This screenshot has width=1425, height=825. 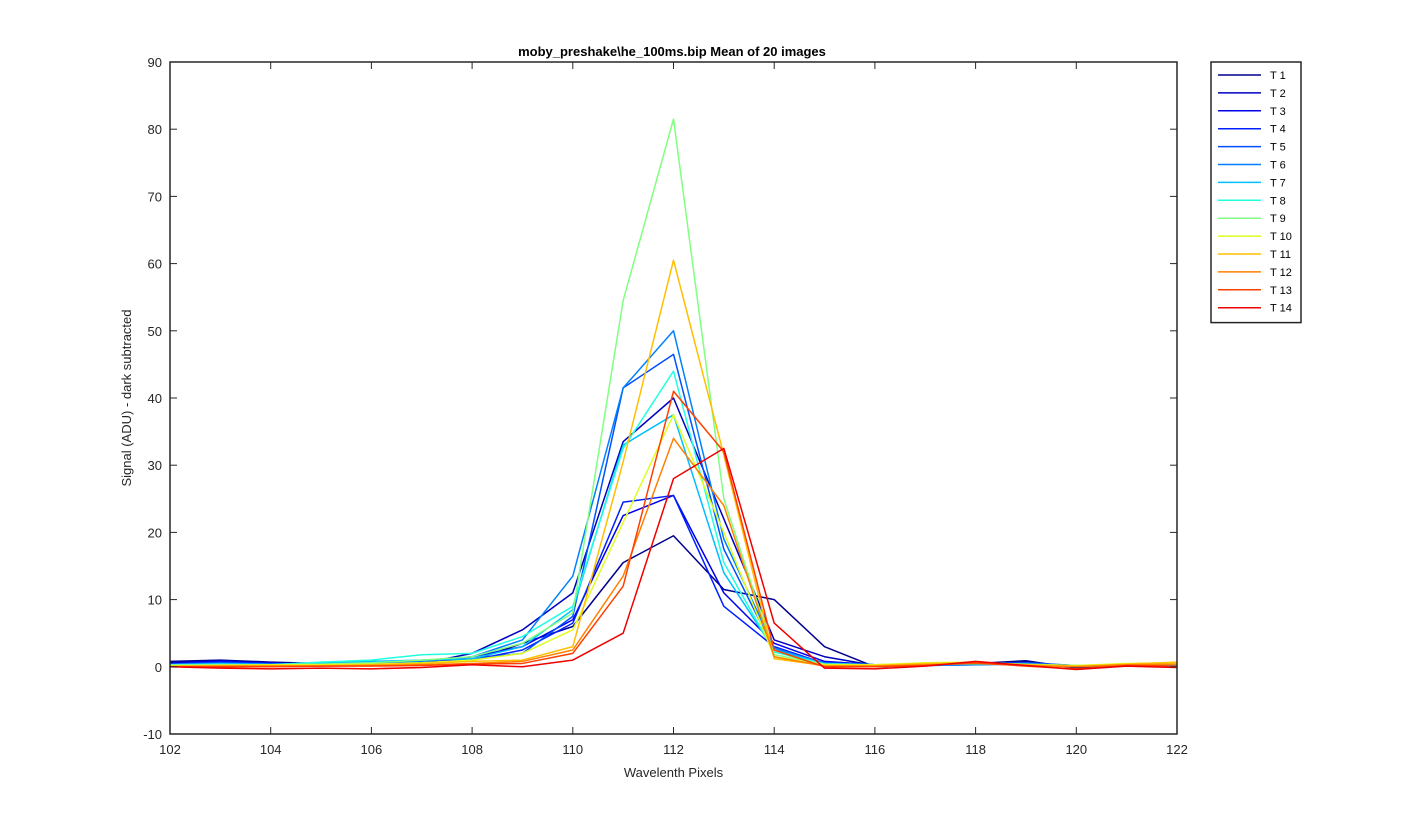 What do you see at coordinates (1278, 148) in the screenshot?
I see `legend-label: T 5` at bounding box center [1278, 148].